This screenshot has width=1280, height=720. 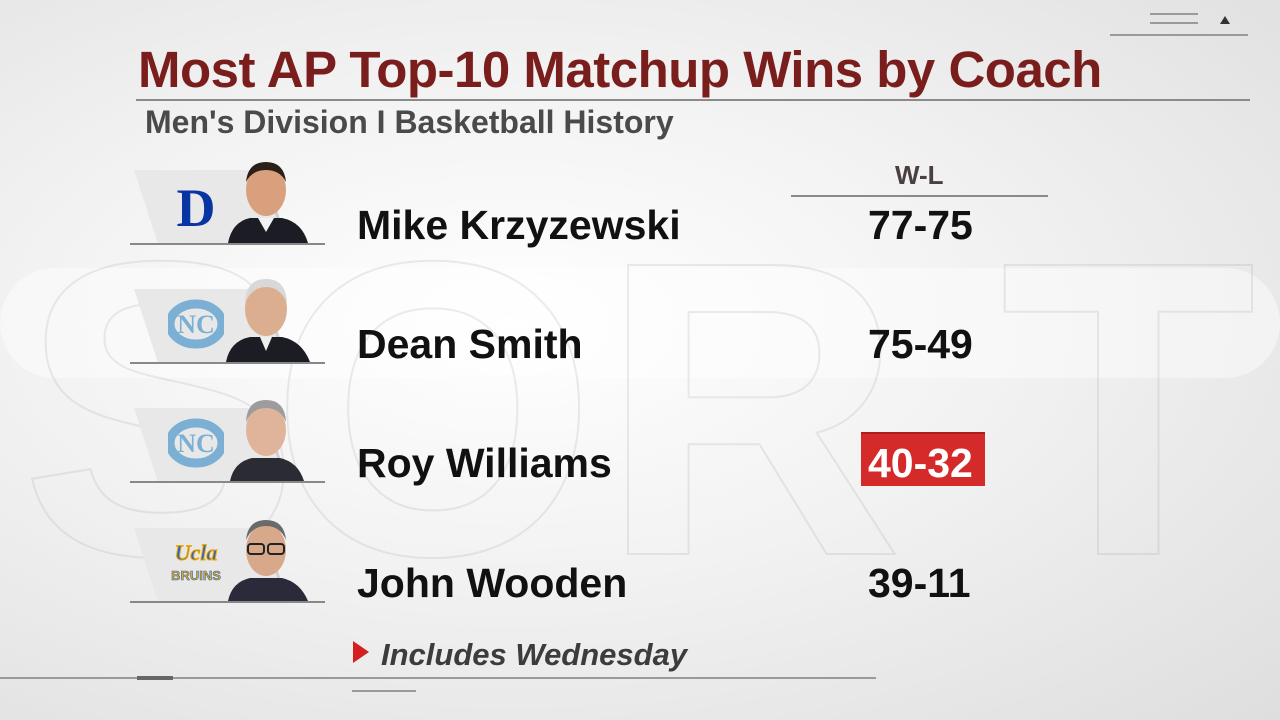 What do you see at coordinates (919, 175) in the screenshot?
I see `column-header-wl: W-L` at bounding box center [919, 175].